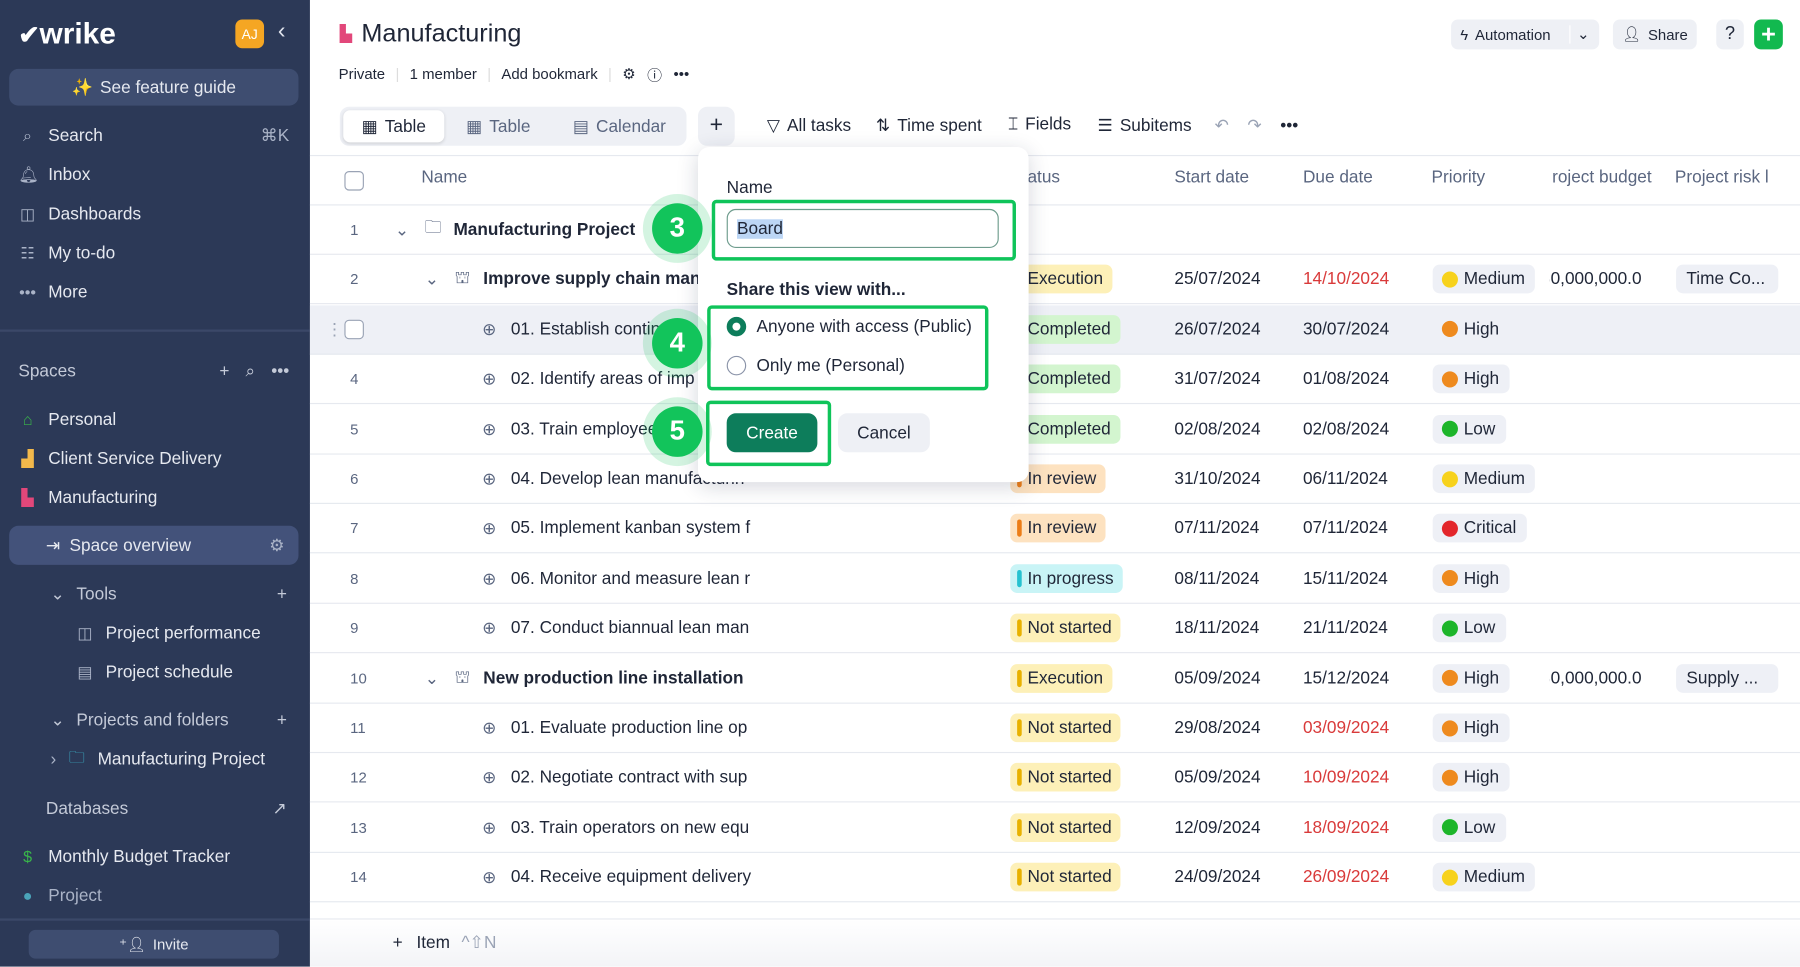  Describe the element at coordinates (630, 827) in the screenshot. I see `item-name: 03. Train operators on new equ` at that location.